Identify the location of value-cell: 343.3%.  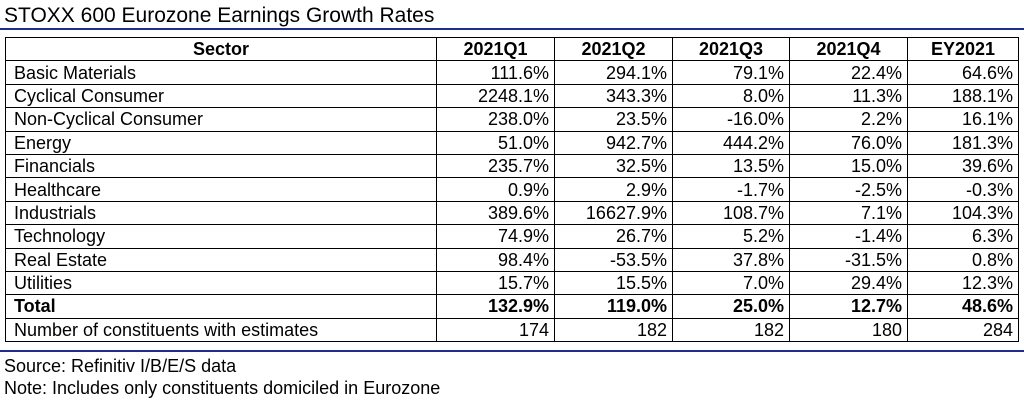
(613, 96).